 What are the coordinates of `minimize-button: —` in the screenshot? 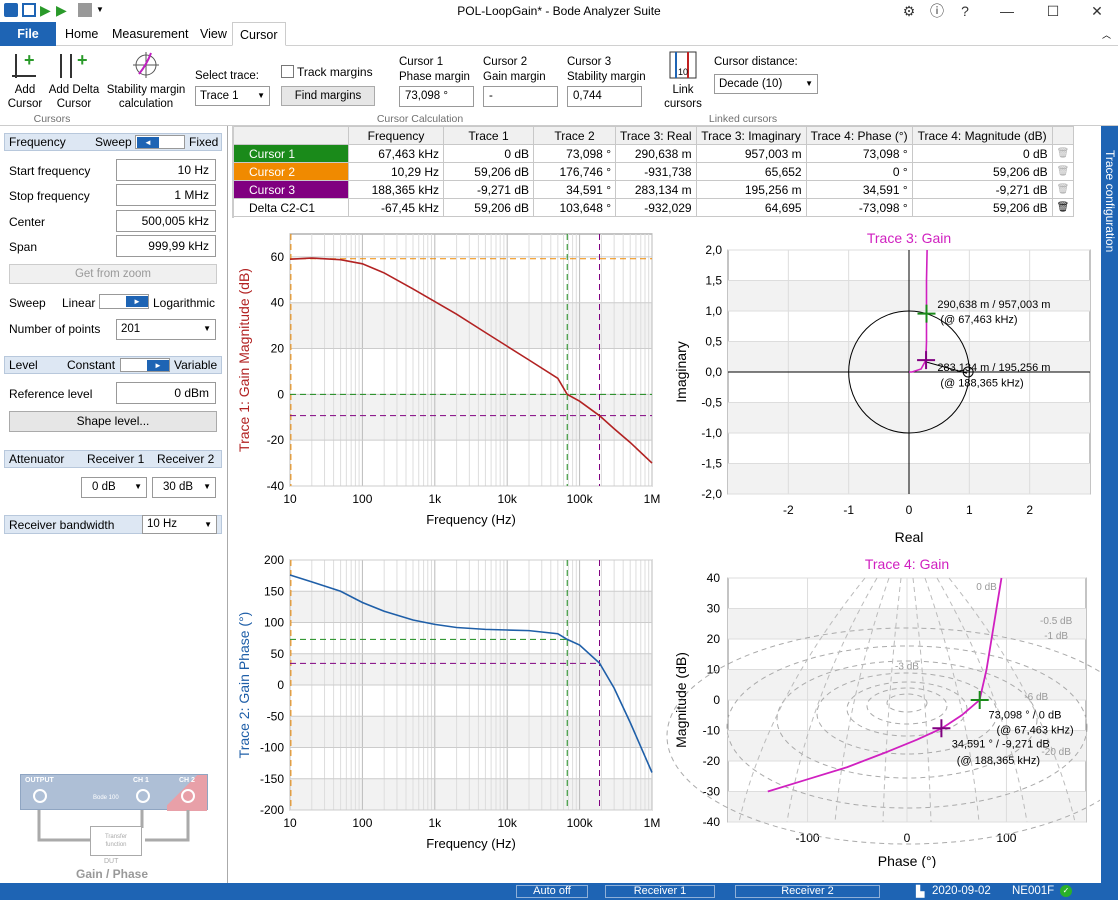 It's located at (1007, 11).